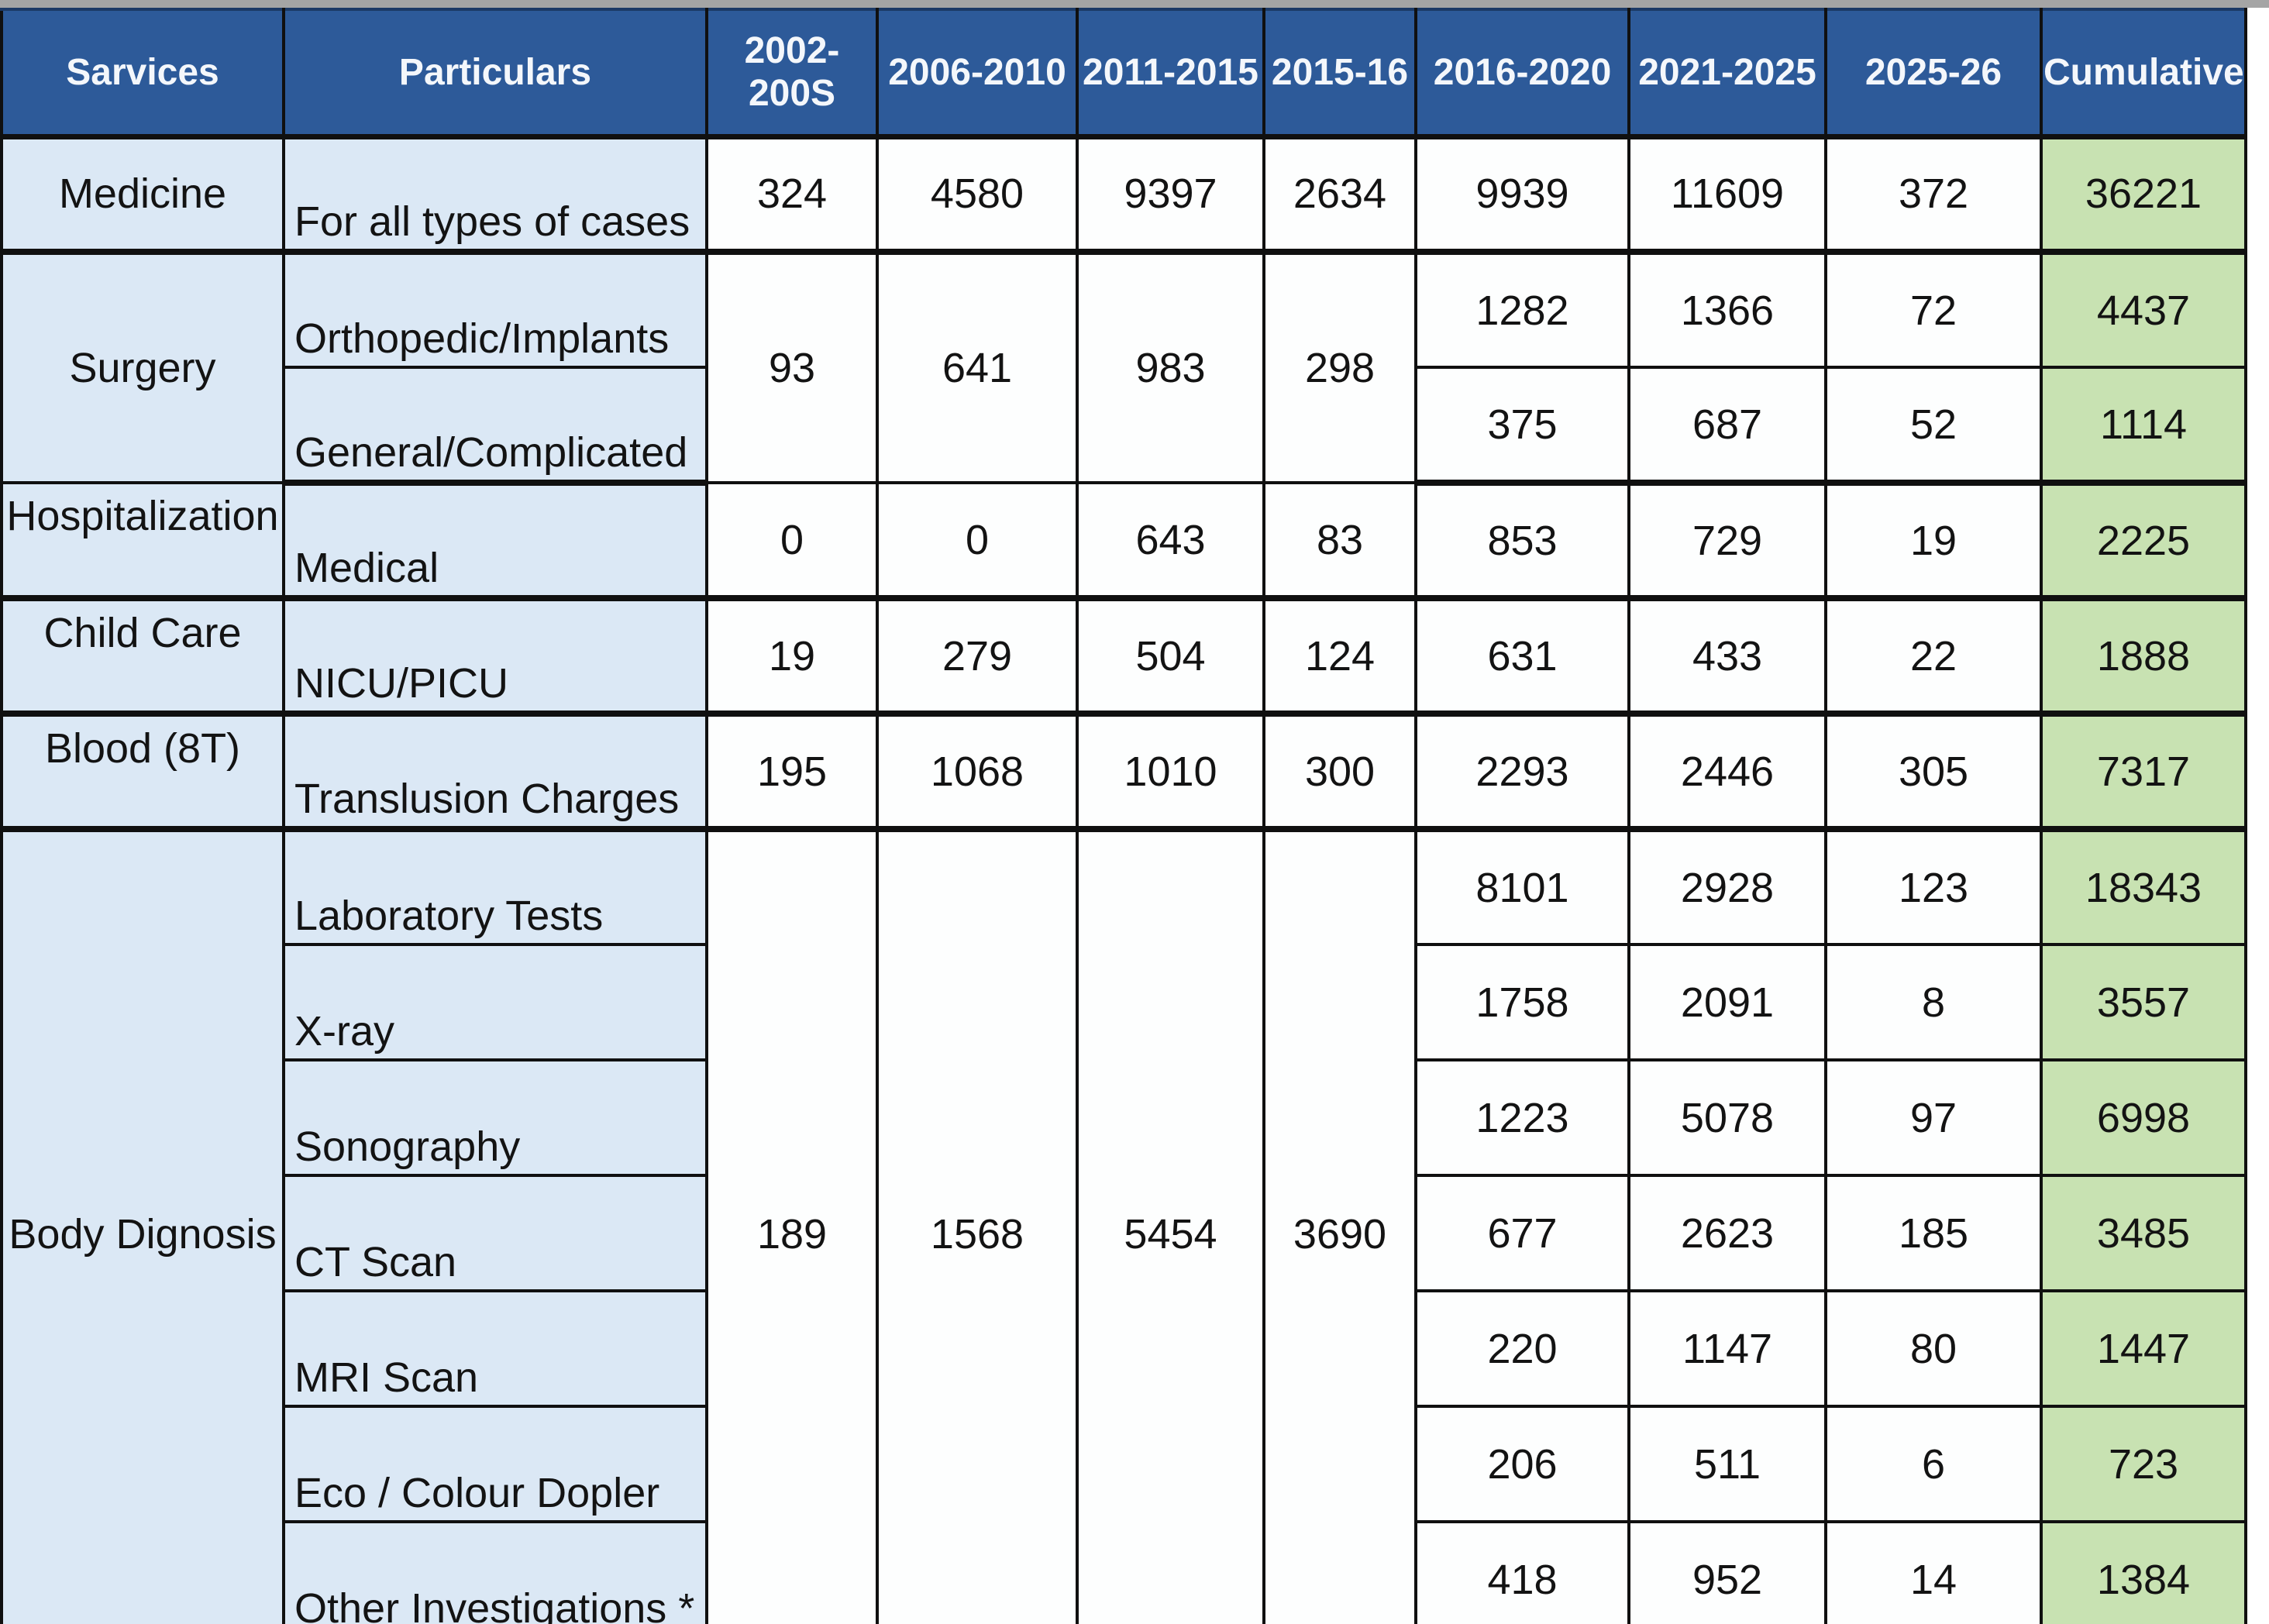 The height and width of the screenshot is (1624, 2269). Describe the element at coordinates (792, 367) in the screenshot. I see `cell-surgery-2002-2005: 93` at that location.